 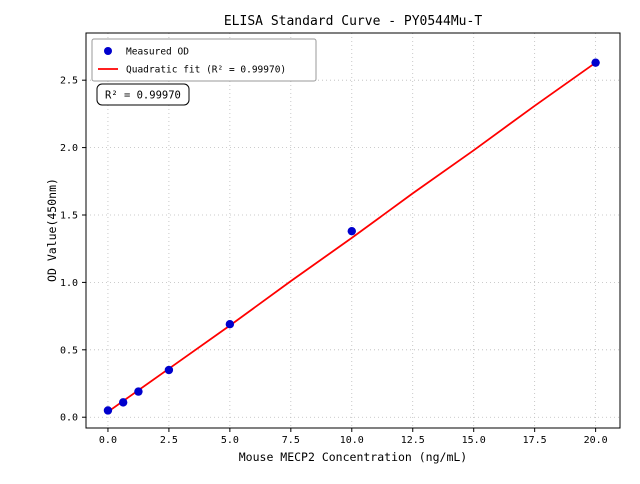 What do you see at coordinates (169, 440) in the screenshot?
I see `x-tick-label: 2.5` at bounding box center [169, 440].